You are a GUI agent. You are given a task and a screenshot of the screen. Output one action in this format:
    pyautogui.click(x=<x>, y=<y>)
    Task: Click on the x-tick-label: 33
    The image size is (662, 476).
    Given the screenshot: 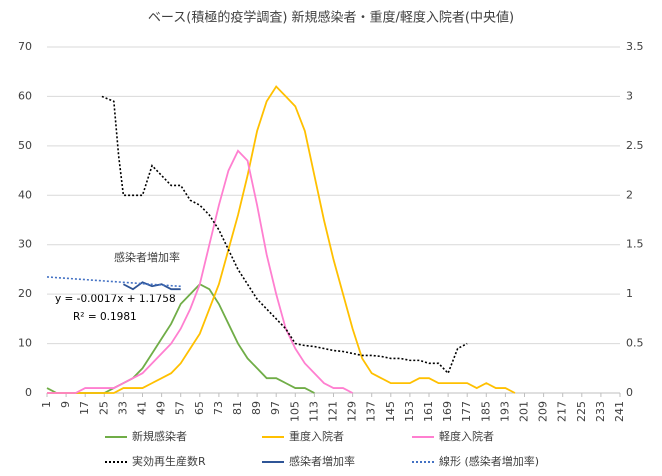 What is the action you would take?
    pyautogui.click(x=122, y=408)
    